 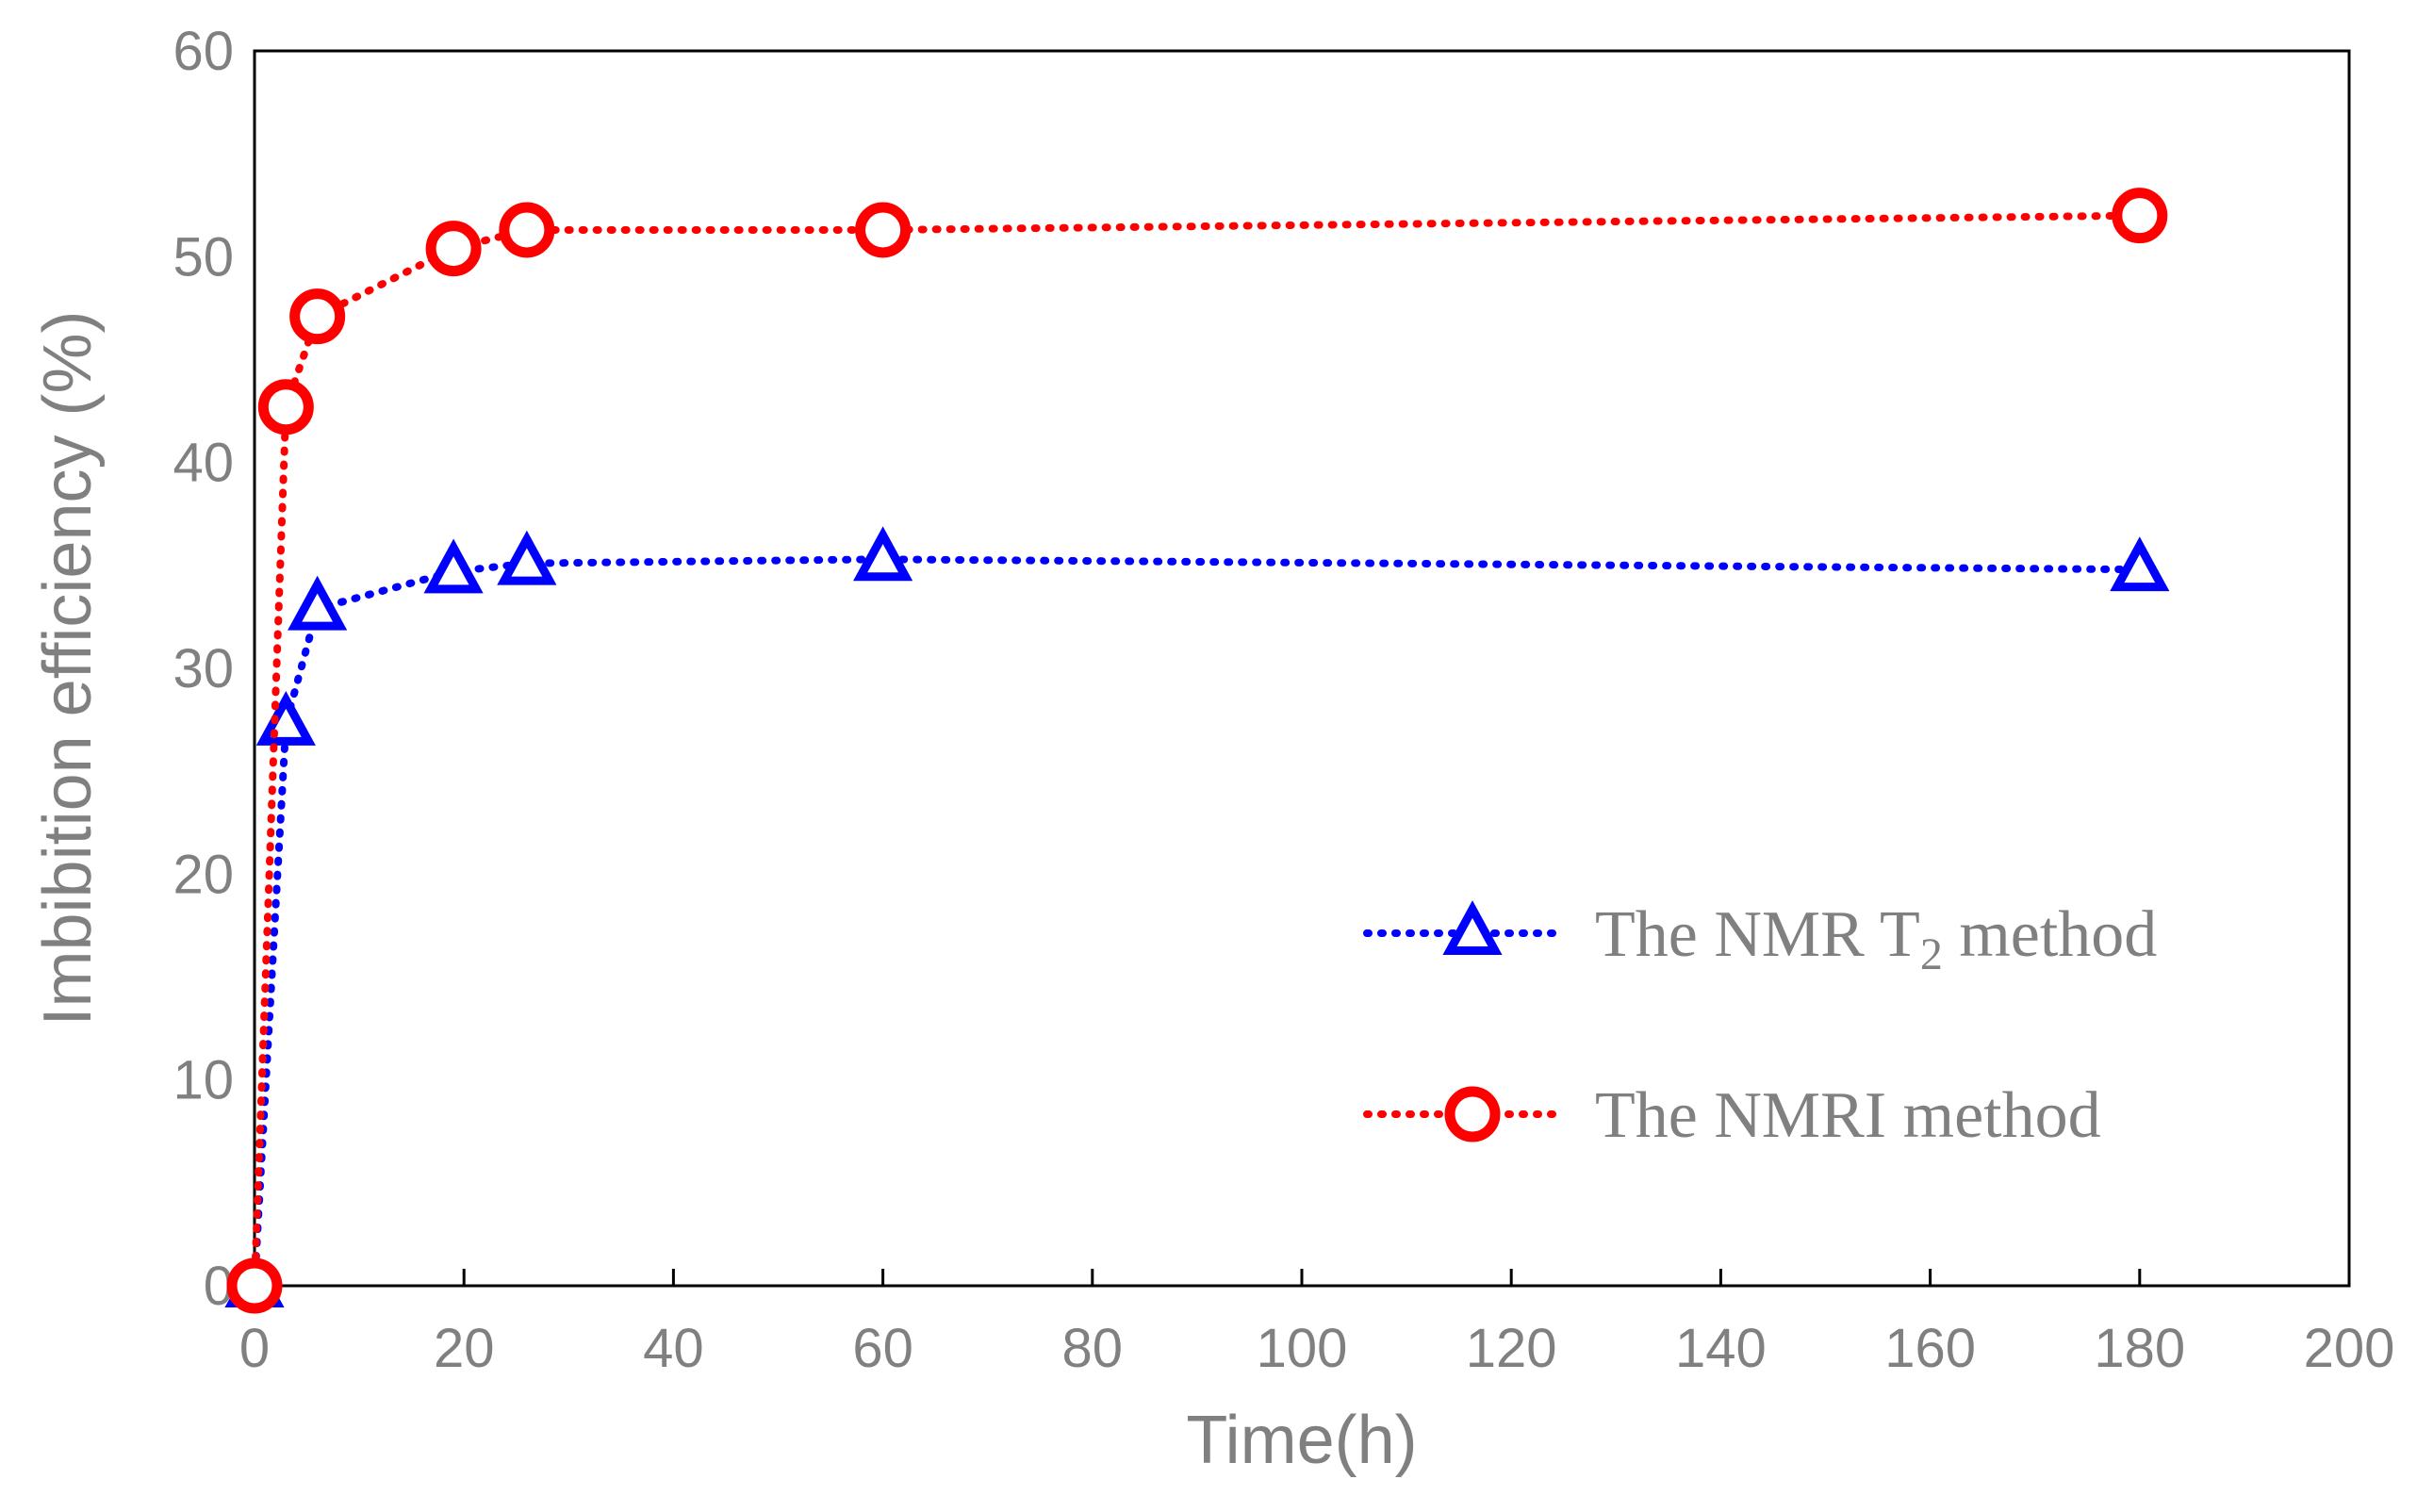 I want to click on x-tick-label: 140, so click(x=1721, y=1349).